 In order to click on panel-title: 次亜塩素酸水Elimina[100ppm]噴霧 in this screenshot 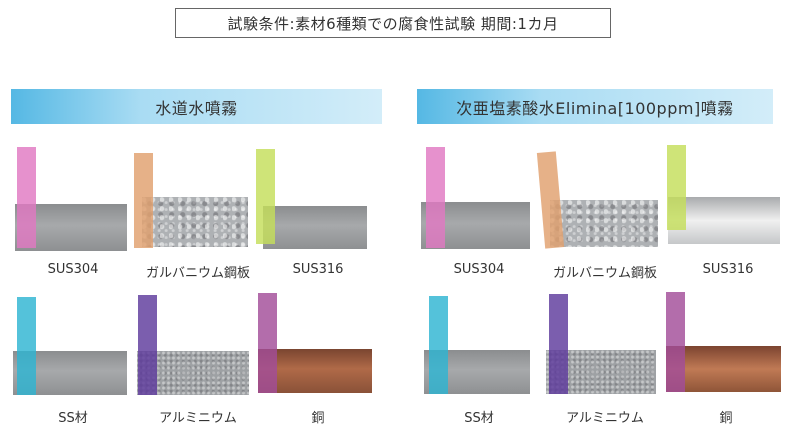, I will do `click(595, 108)`.